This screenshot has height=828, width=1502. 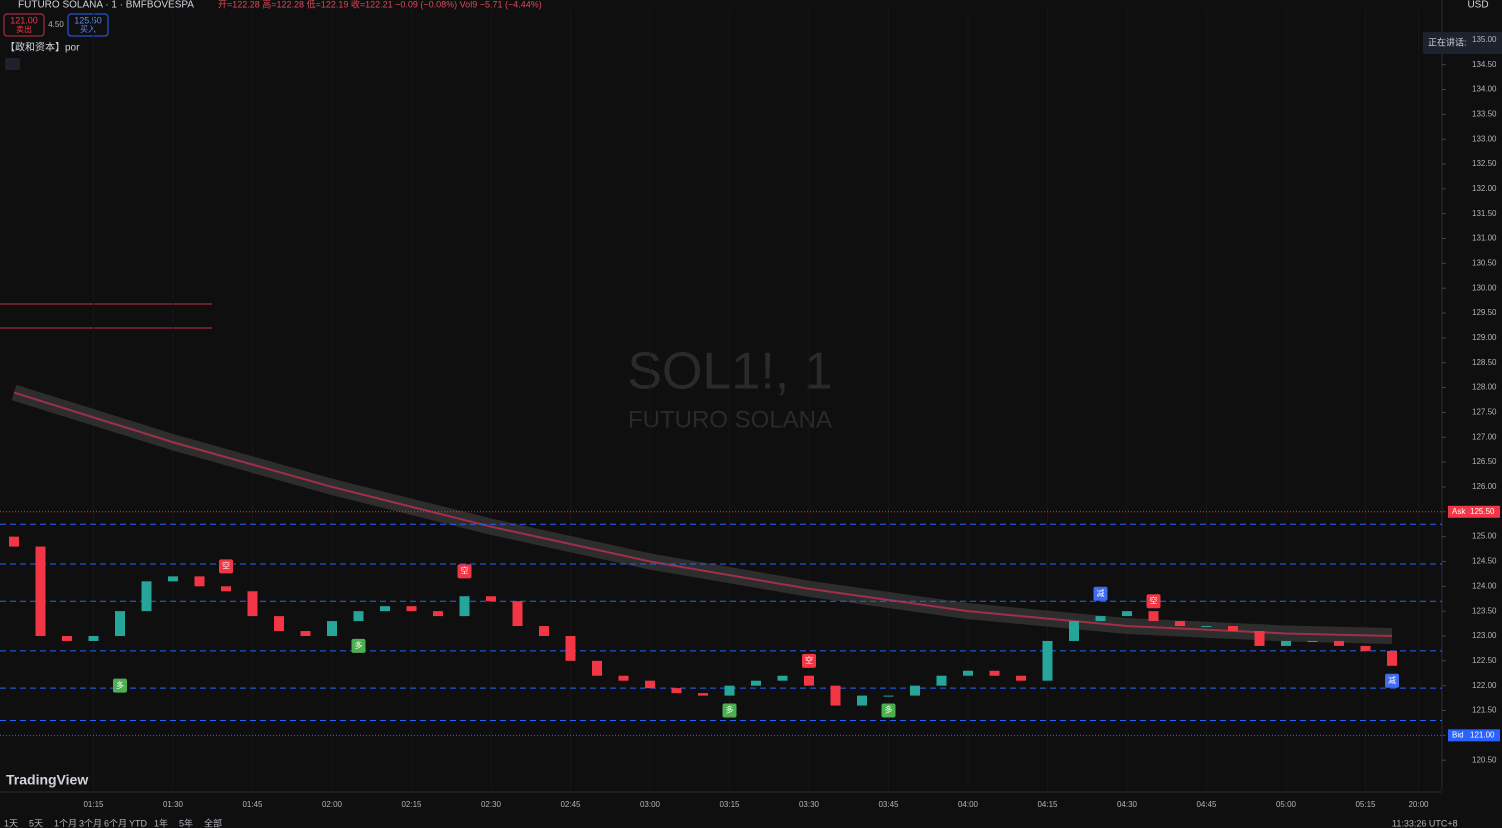 What do you see at coordinates (186, 822) in the screenshot?
I see `range-button: 5年` at bounding box center [186, 822].